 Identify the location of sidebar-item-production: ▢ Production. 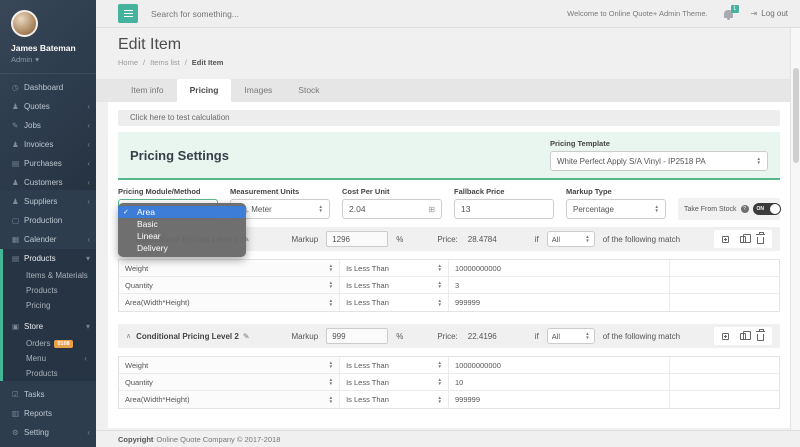
(48, 220).